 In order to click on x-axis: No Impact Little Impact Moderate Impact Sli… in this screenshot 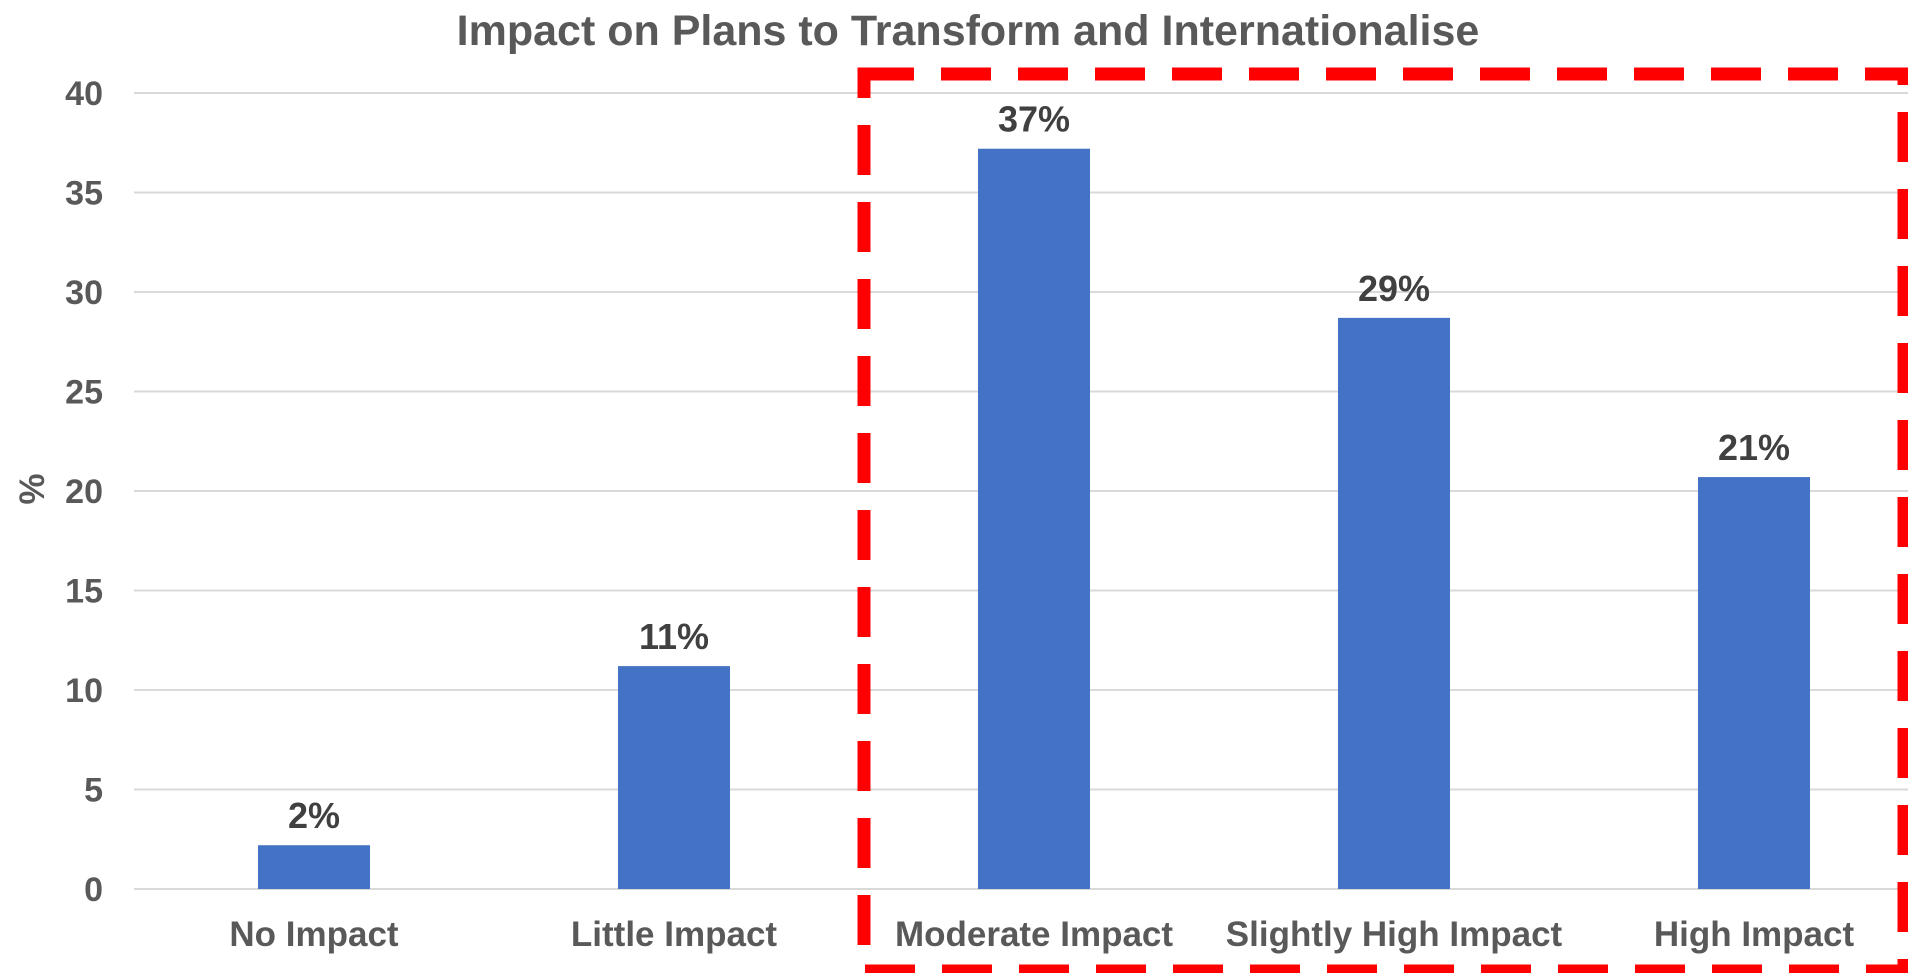, I will do `click(1041, 934)`.